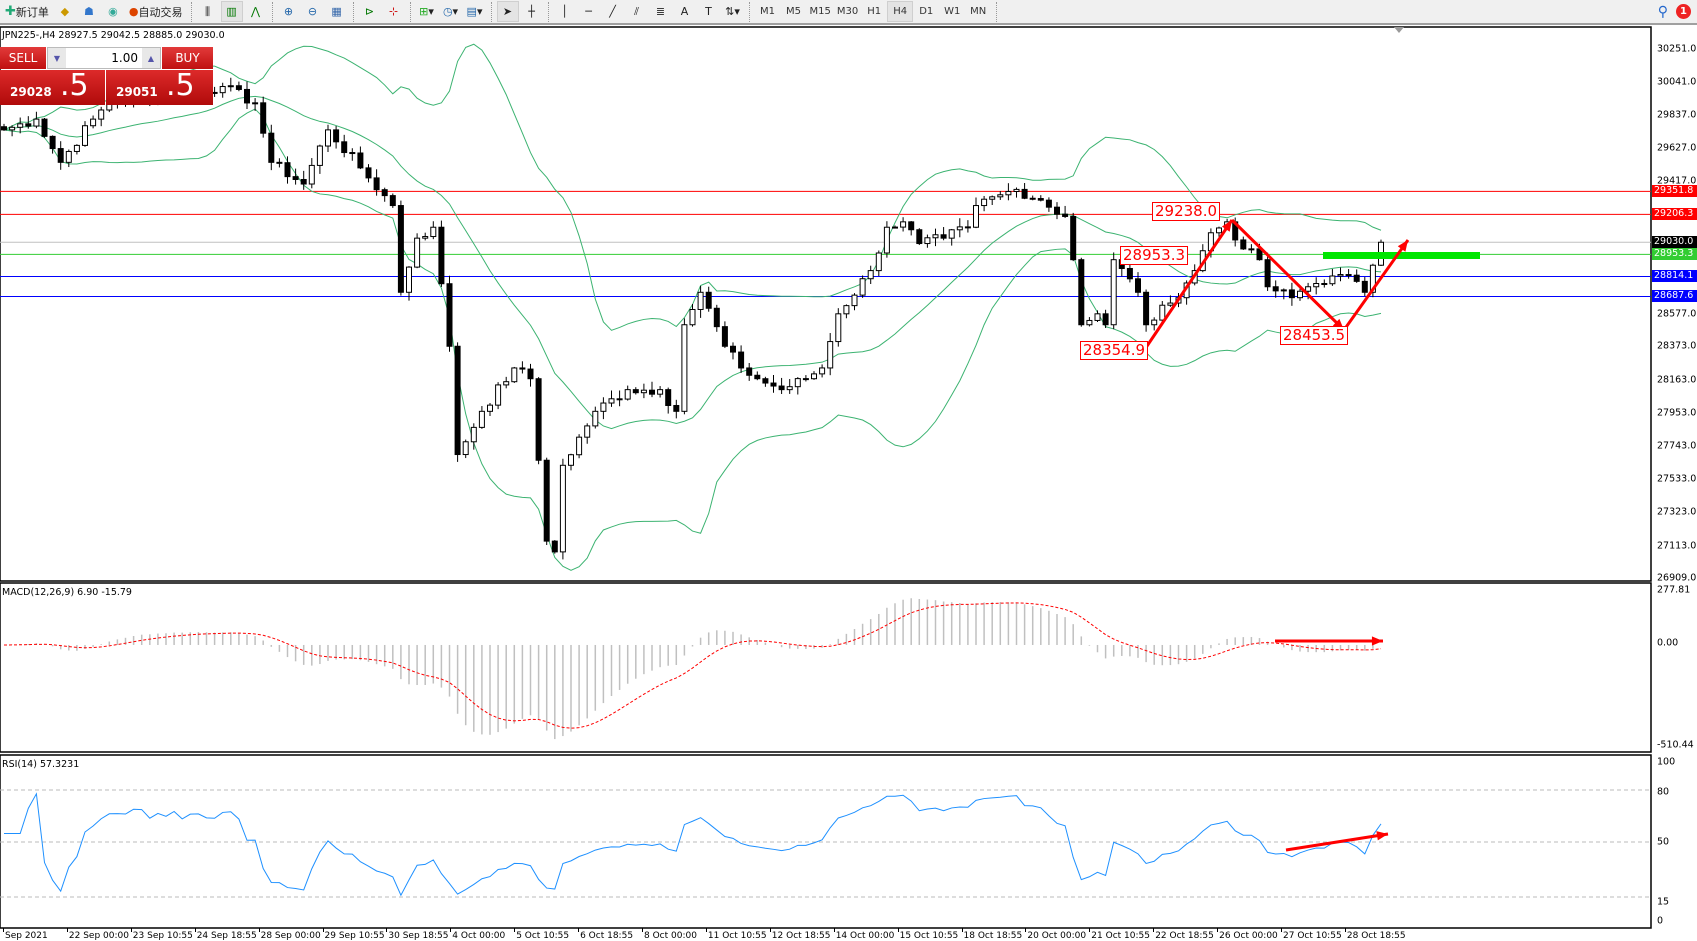 The width and height of the screenshot is (1697, 941). I want to click on navigator-button: ☗, so click(89, 11).